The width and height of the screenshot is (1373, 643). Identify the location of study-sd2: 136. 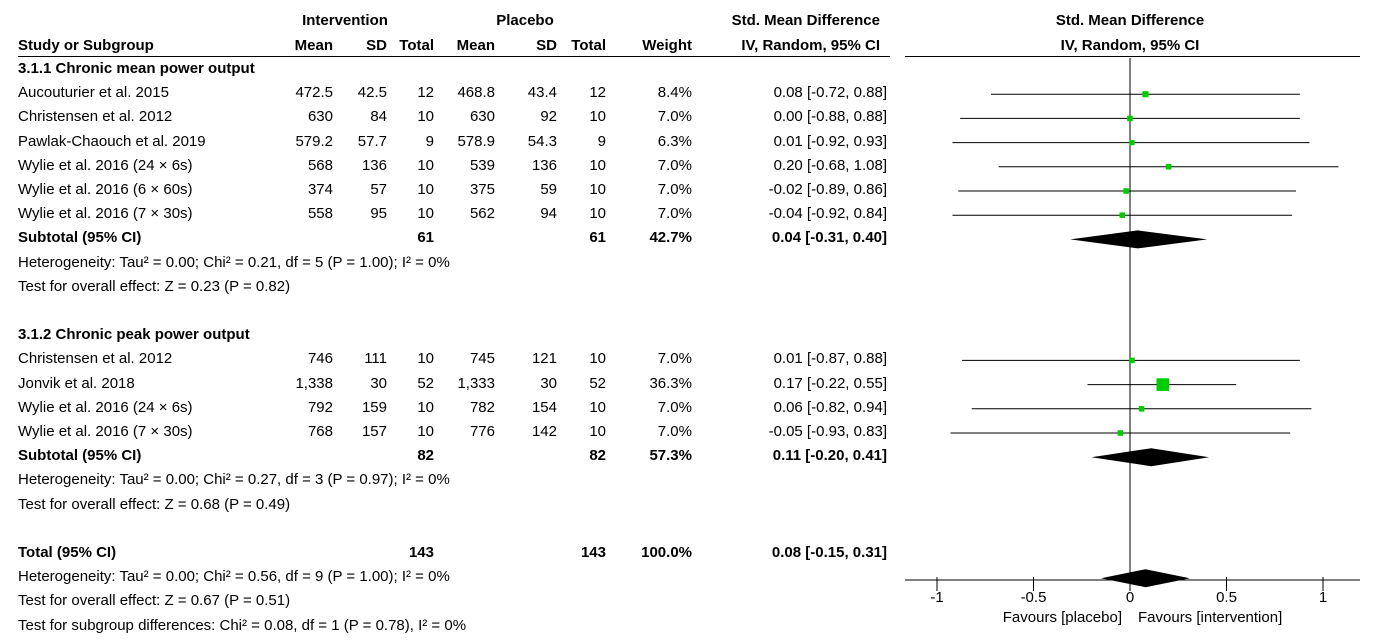
(544, 165).